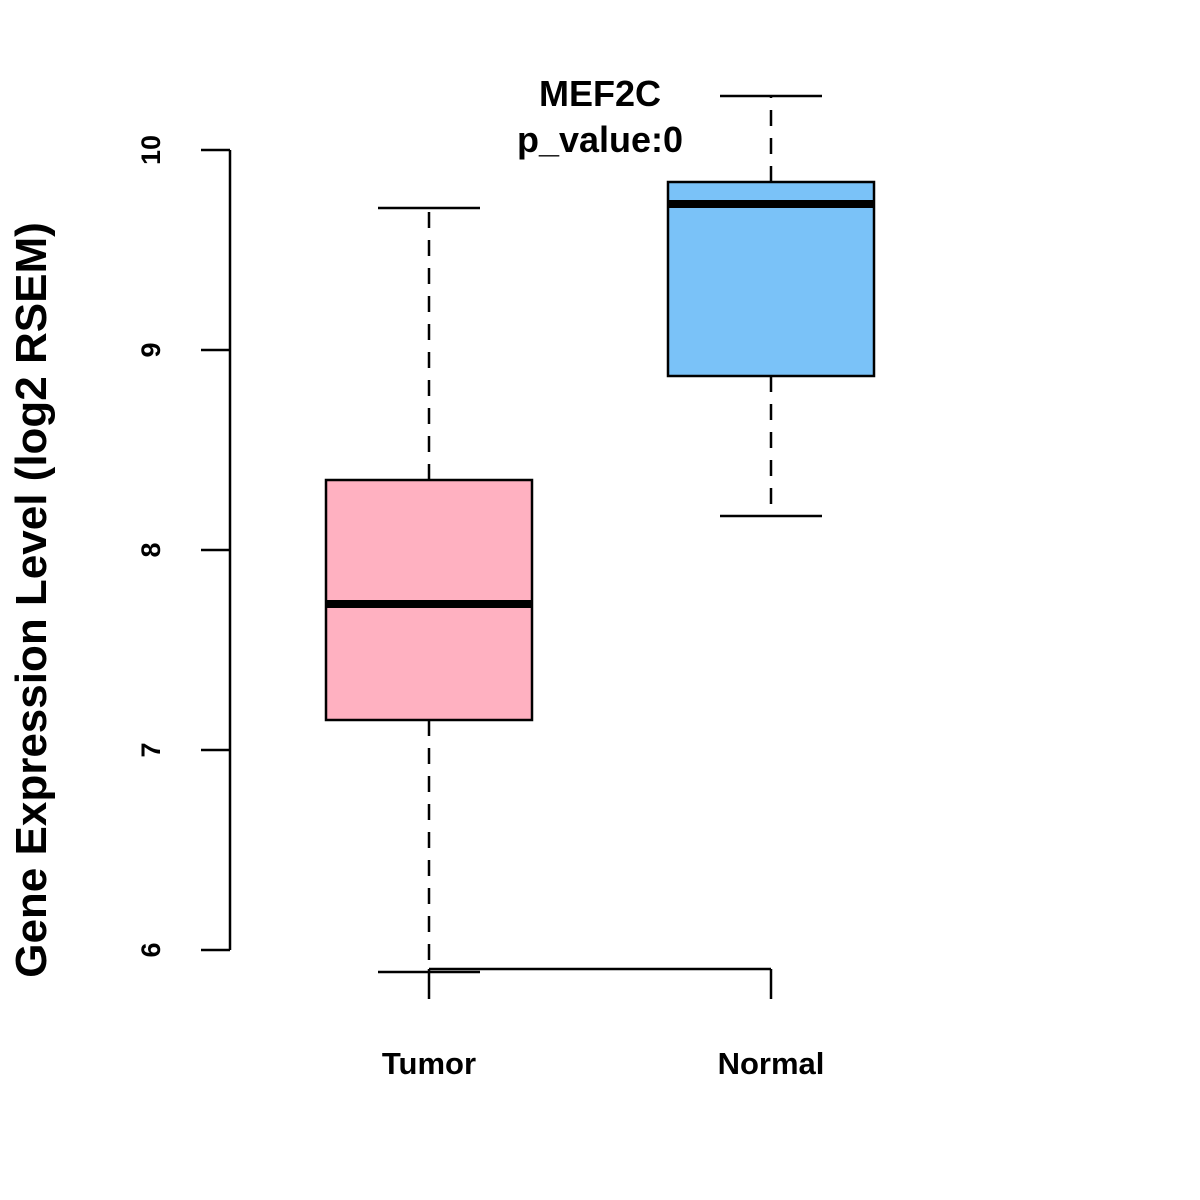  I want to click on chart-subtitle: p_value:0, so click(600, 139).